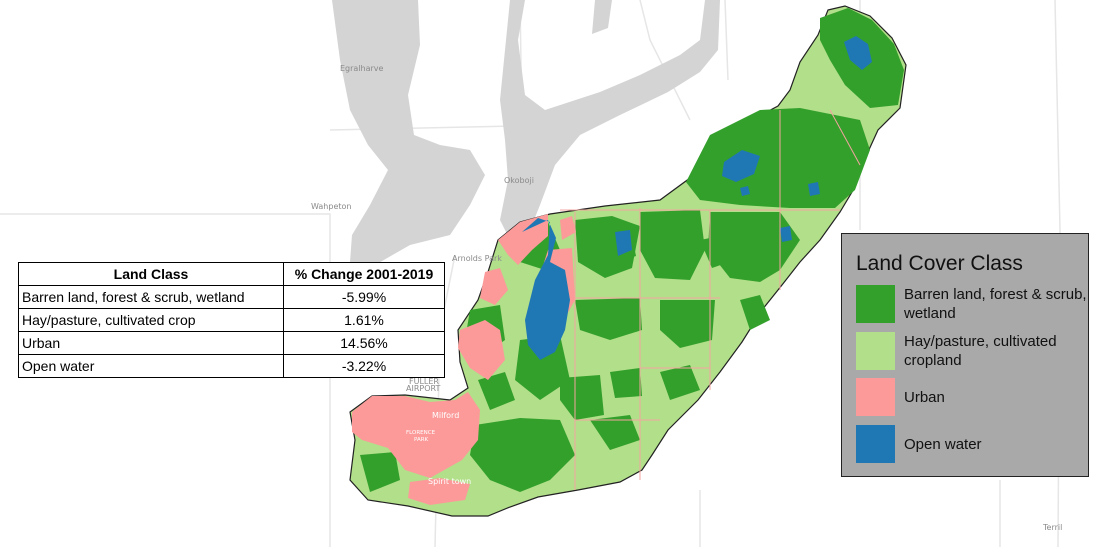 The height and width of the screenshot is (547, 1102). I want to click on change-cell: -5.99%, so click(364, 297).